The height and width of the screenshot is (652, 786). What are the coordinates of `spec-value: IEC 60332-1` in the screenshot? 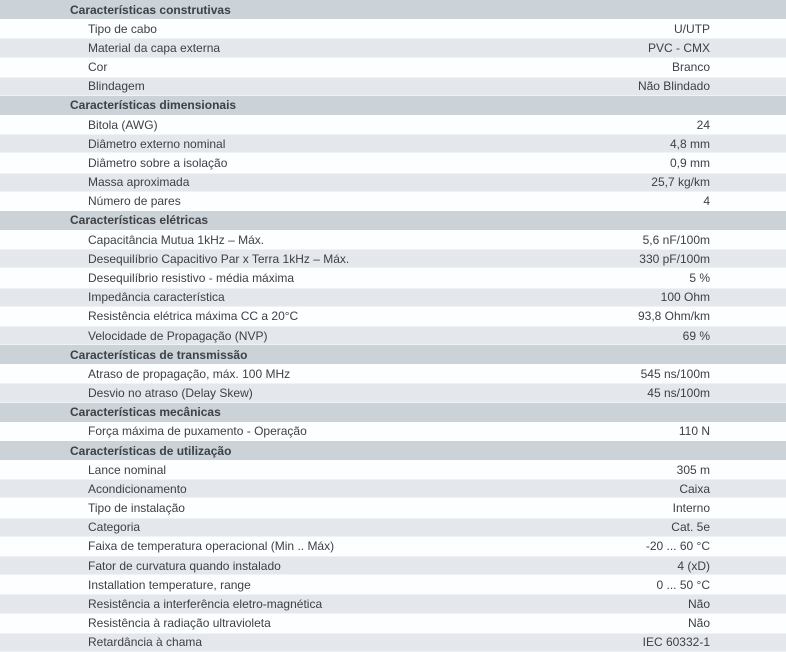 It's located at (676, 642).